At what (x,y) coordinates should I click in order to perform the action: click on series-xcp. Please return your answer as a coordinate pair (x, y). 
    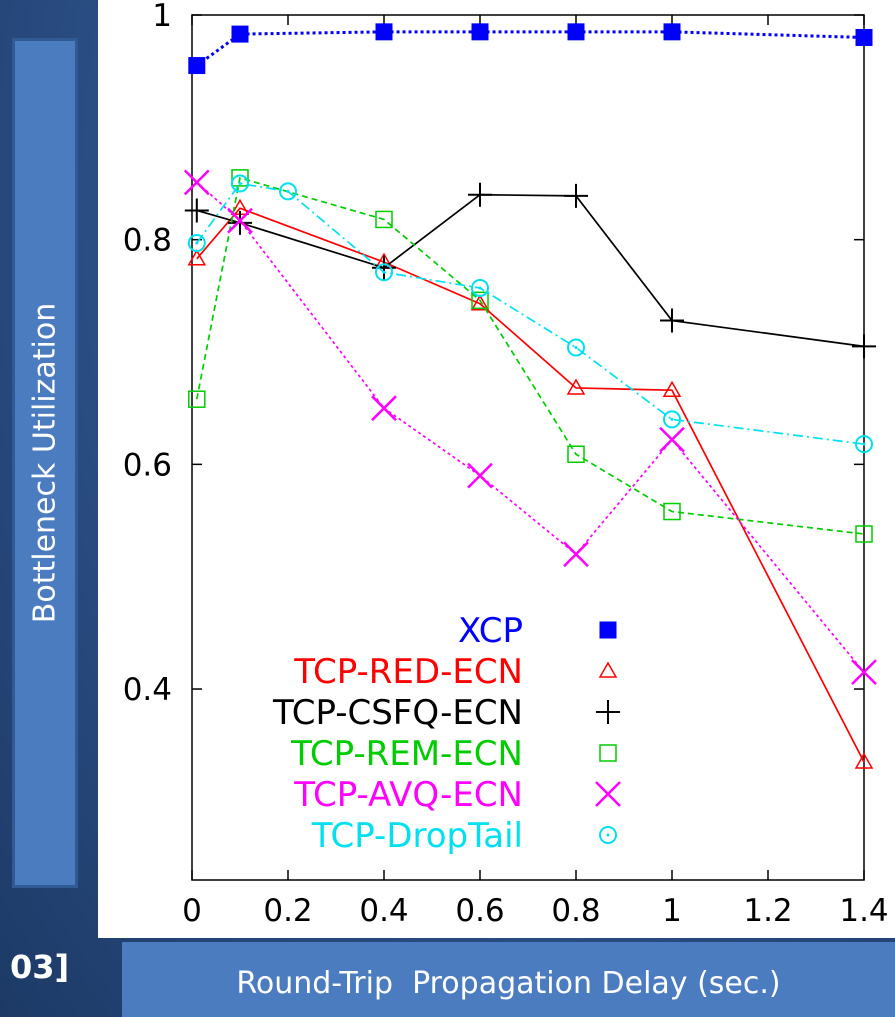
    Looking at the image, I should click on (530, 49).